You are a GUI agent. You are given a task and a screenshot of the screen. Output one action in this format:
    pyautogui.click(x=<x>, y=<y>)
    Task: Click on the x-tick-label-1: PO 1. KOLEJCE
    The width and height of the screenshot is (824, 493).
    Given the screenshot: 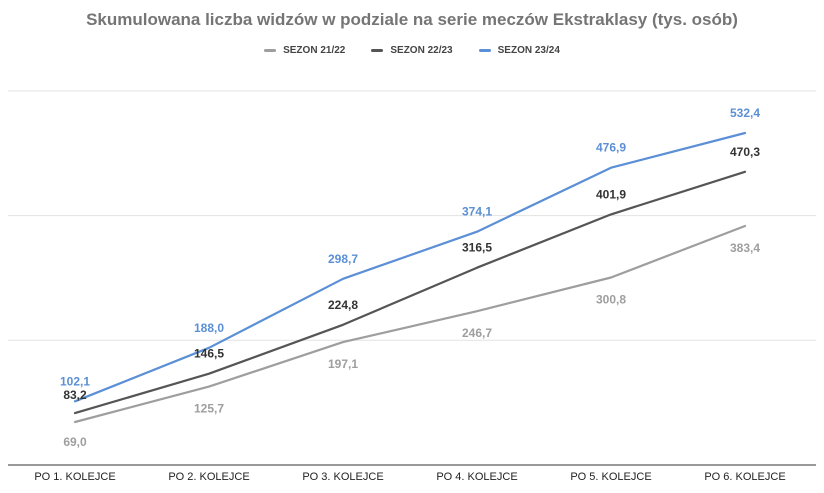 What is the action you would take?
    pyautogui.click(x=74, y=477)
    